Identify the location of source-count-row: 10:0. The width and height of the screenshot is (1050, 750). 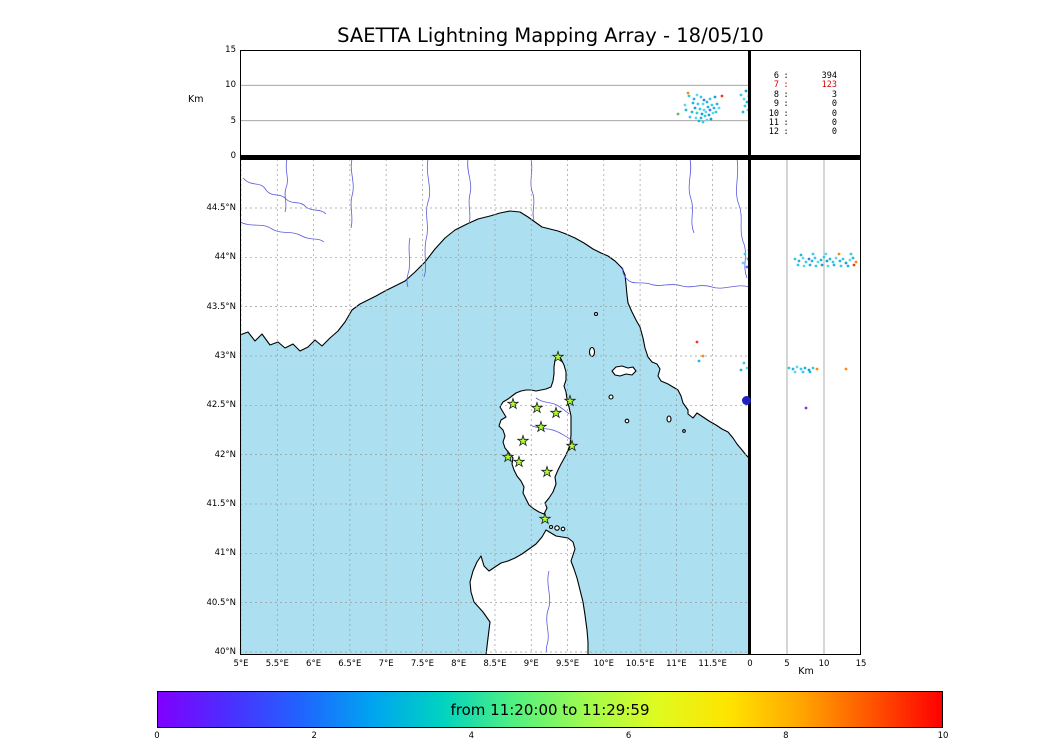
(802, 113).